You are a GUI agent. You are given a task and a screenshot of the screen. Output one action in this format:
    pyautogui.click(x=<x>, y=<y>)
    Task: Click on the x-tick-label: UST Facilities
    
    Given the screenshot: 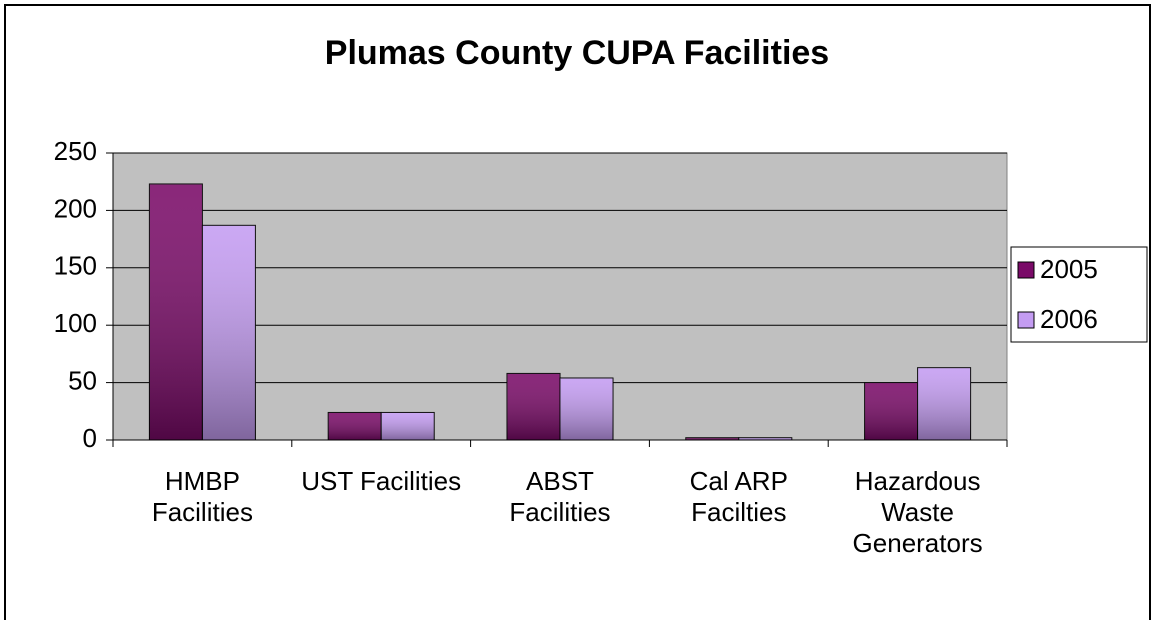 What is the action you would take?
    pyautogui.click(x=381, y=481)
    